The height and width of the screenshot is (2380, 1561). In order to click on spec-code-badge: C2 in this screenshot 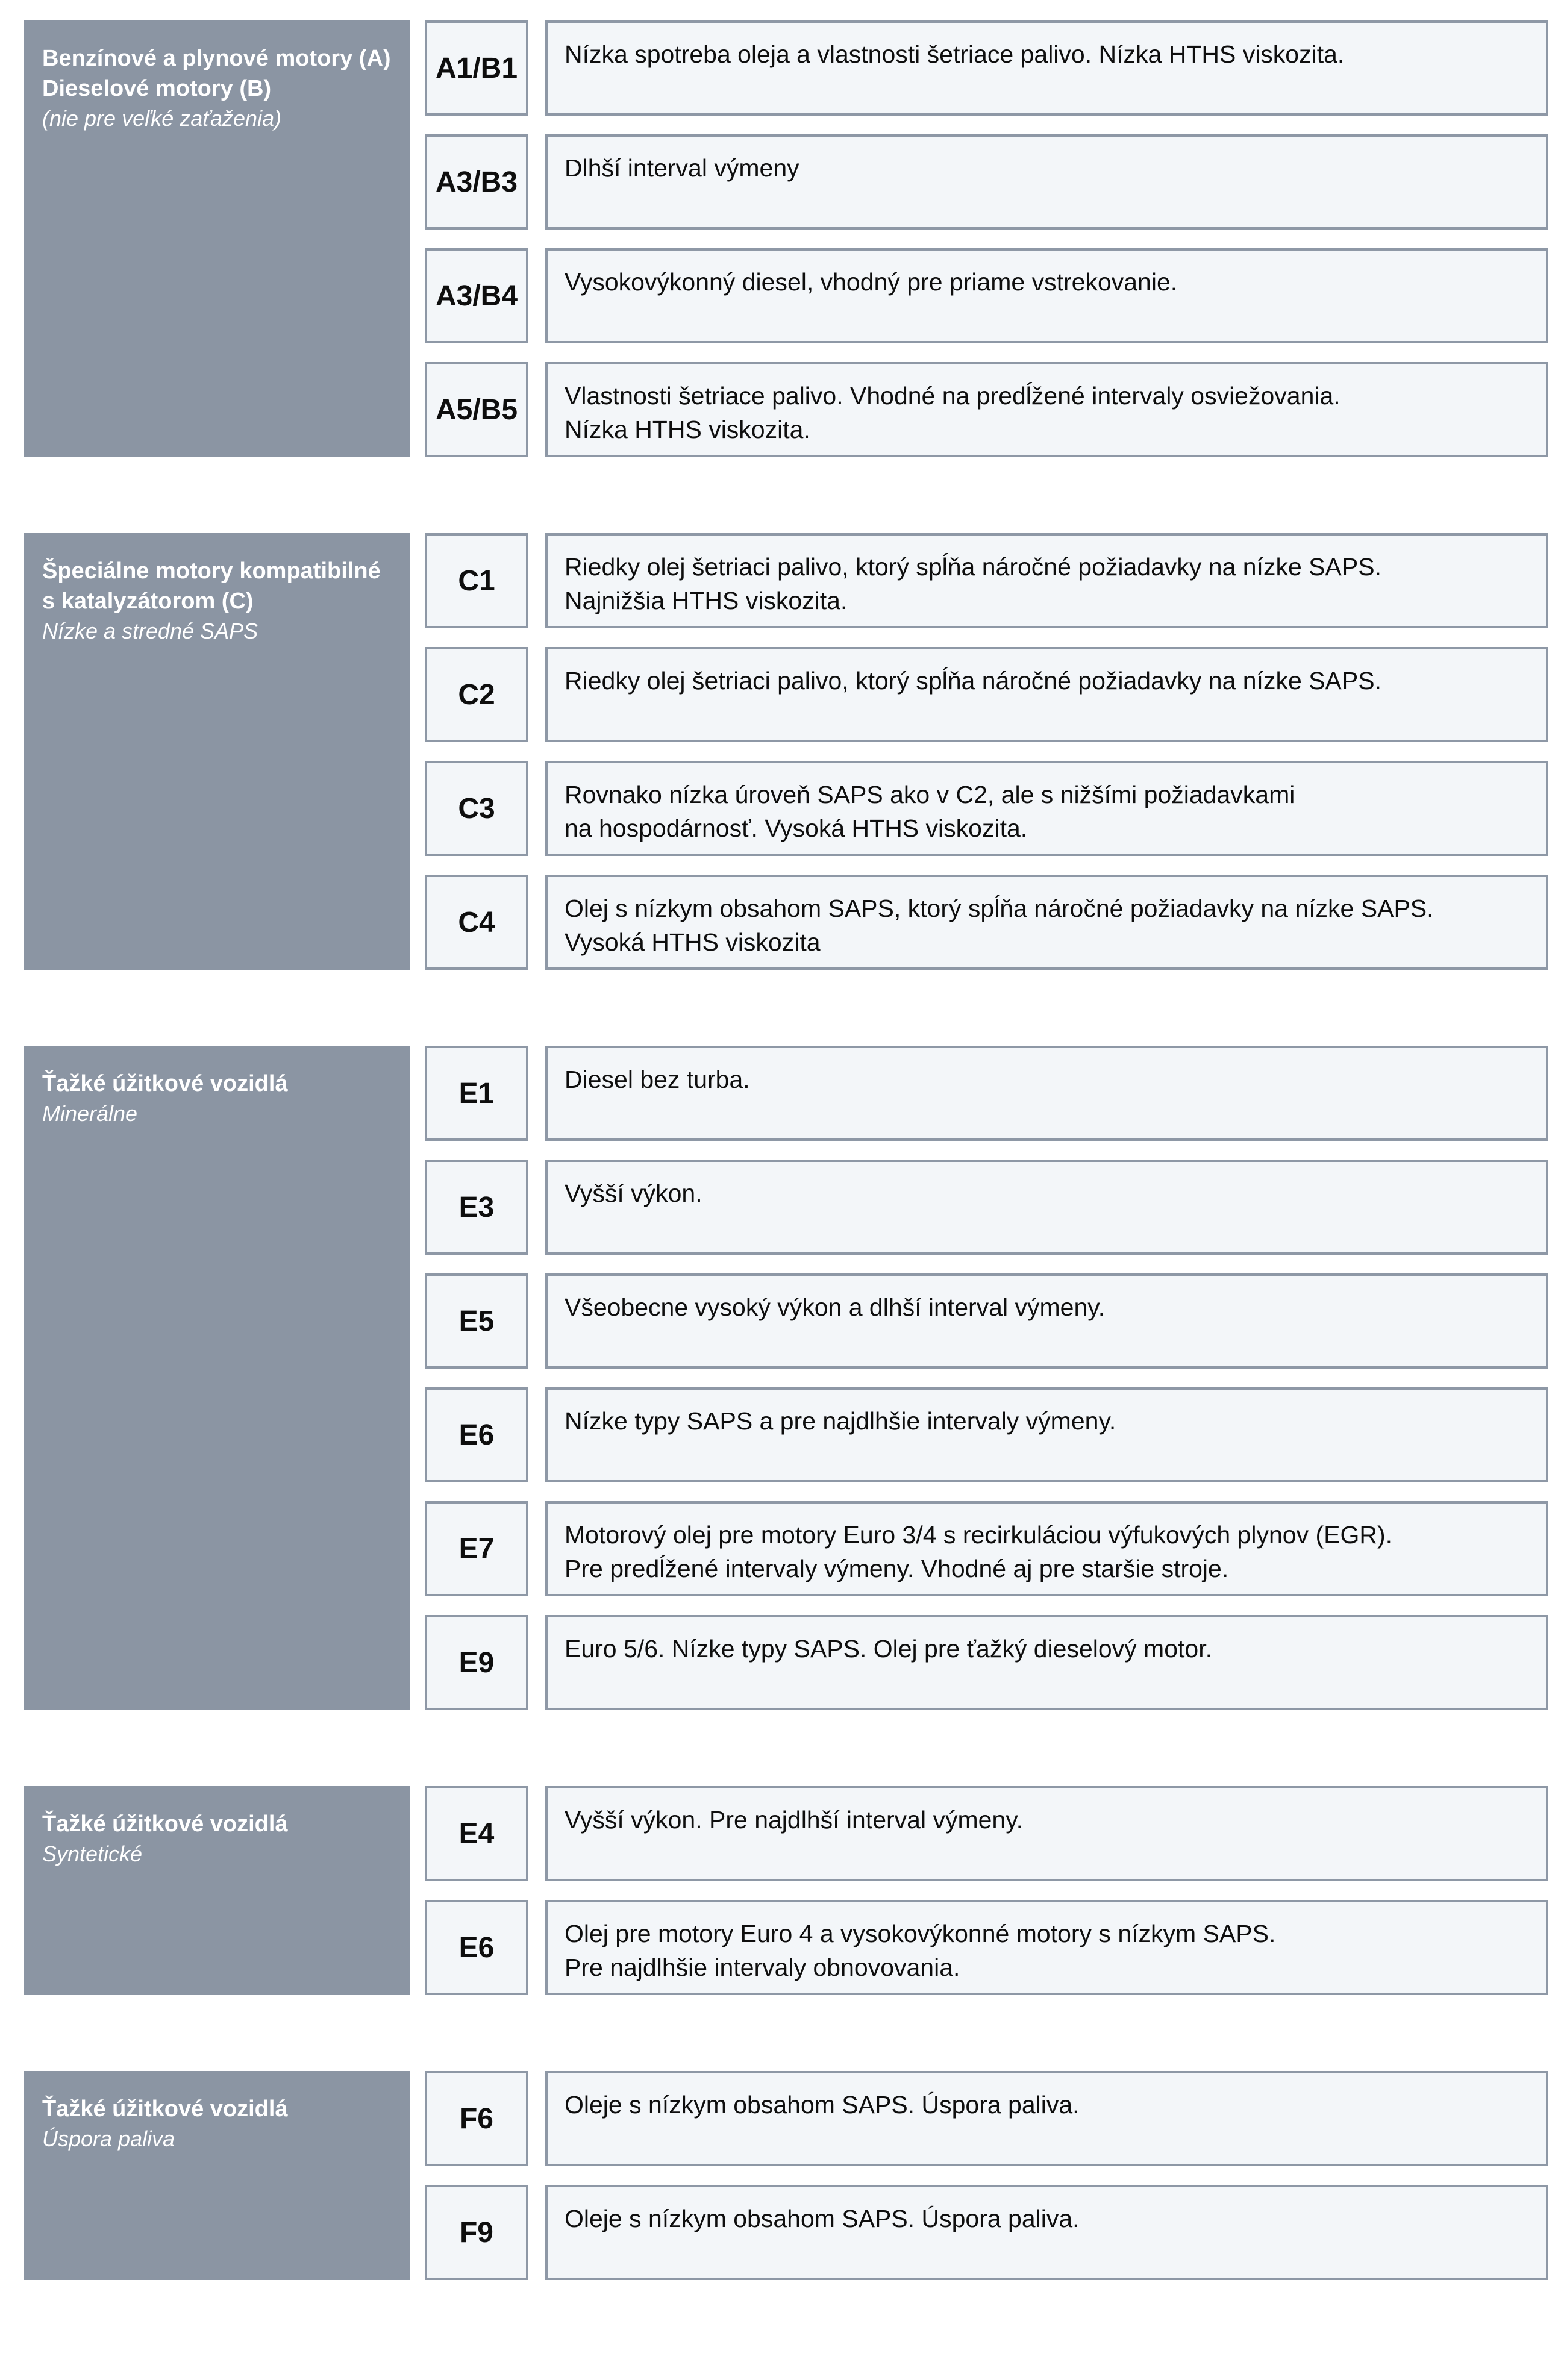, I will do `click(476, 694)`.